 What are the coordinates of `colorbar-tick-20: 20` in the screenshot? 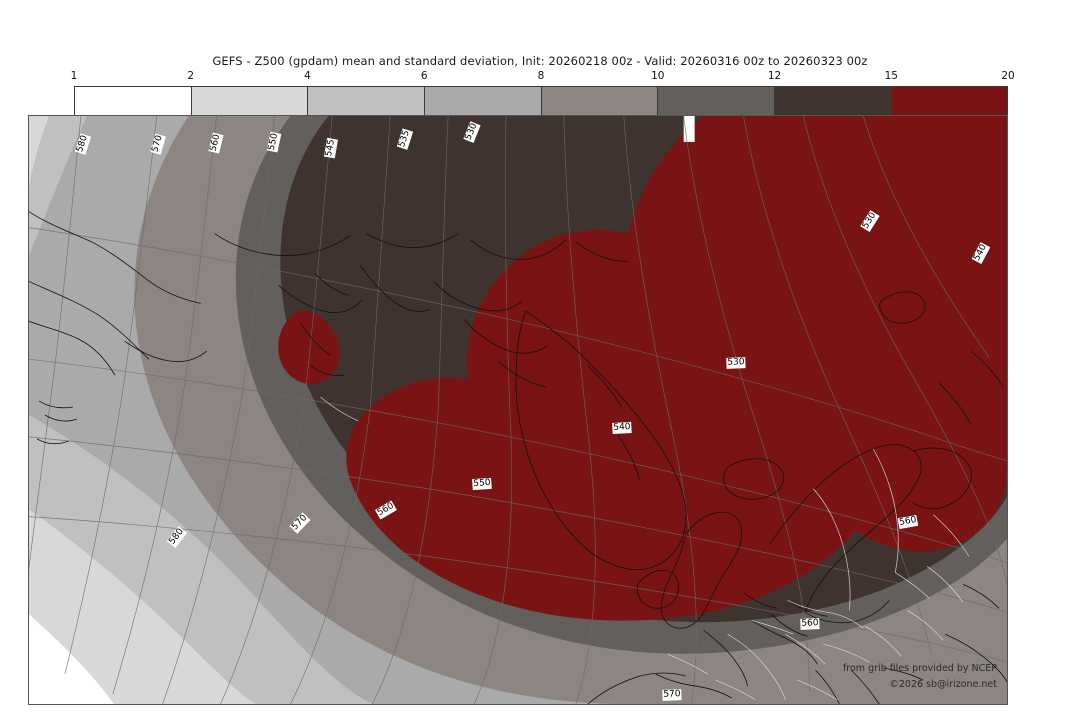 It's located at (1008, 76).